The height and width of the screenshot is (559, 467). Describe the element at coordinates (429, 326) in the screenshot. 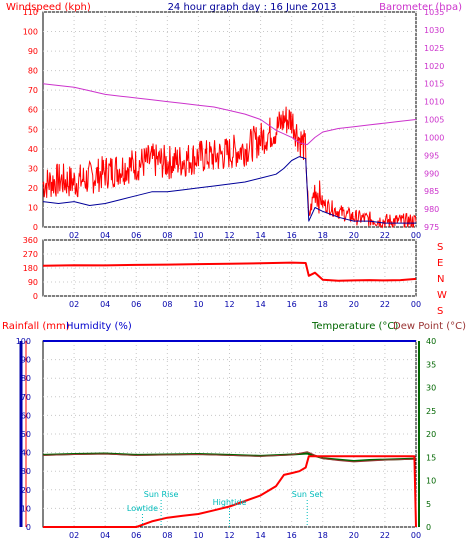

I see `dewpoint-axis-label: Dew Point (°C)` at that location.